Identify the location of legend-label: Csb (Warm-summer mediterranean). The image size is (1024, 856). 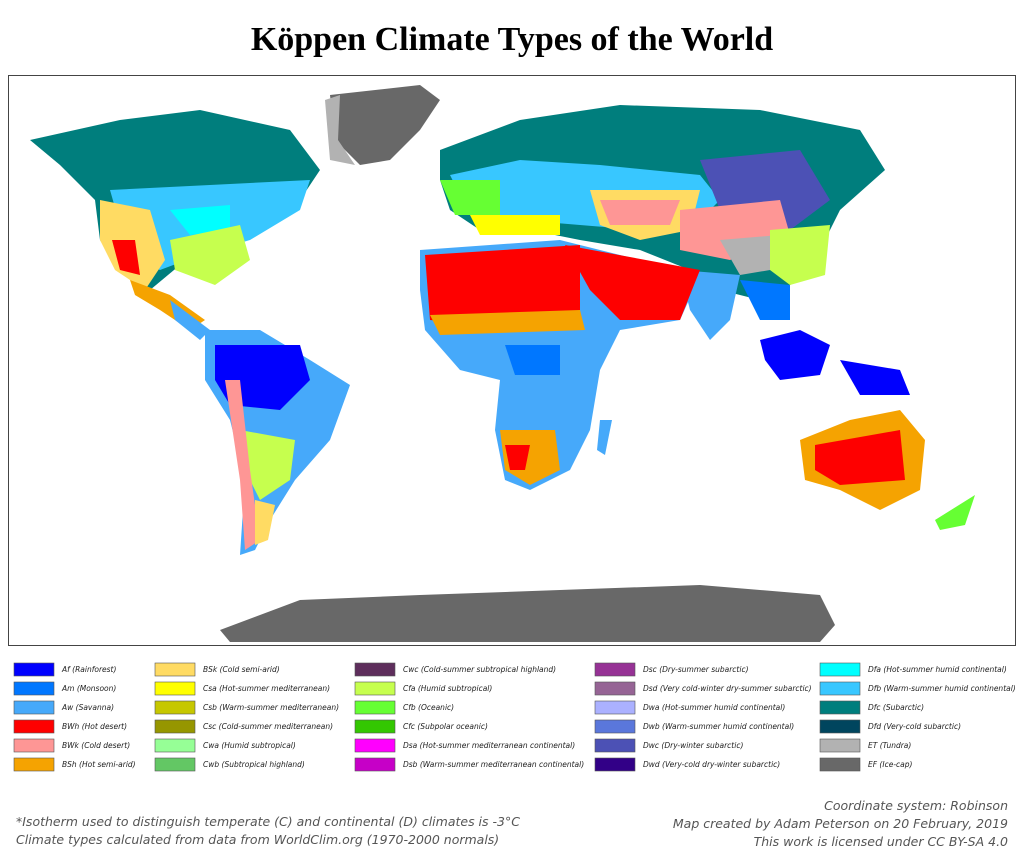
(271, 707).